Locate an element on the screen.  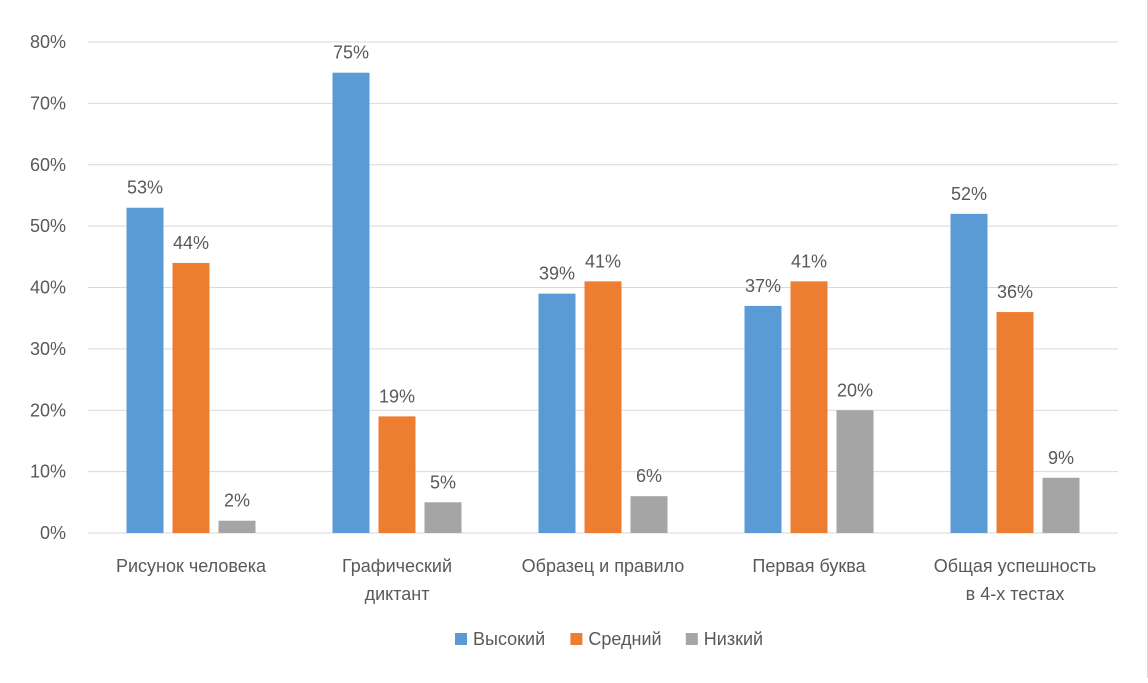
x-category-label: Первая буква is located at coordinates (809, 566).